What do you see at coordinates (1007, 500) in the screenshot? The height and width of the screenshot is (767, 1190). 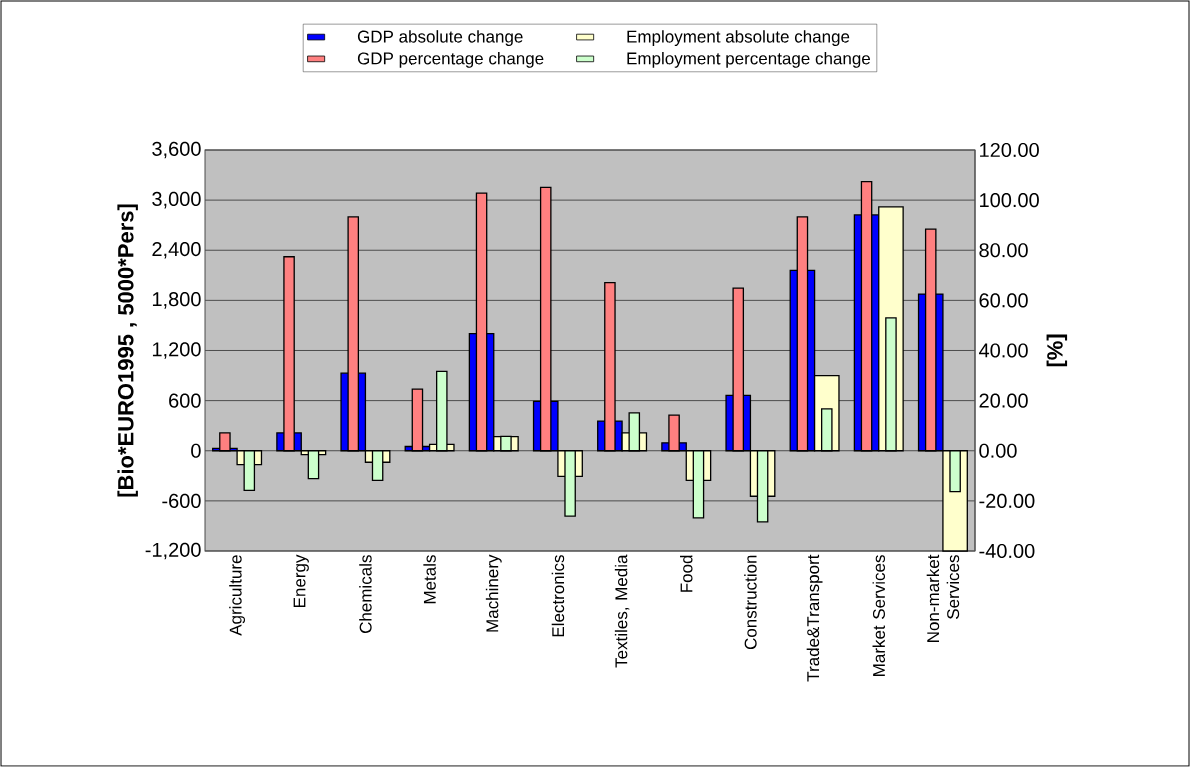 I see `y2-tick-label: -20.00` at bounding box center [1007, 500].